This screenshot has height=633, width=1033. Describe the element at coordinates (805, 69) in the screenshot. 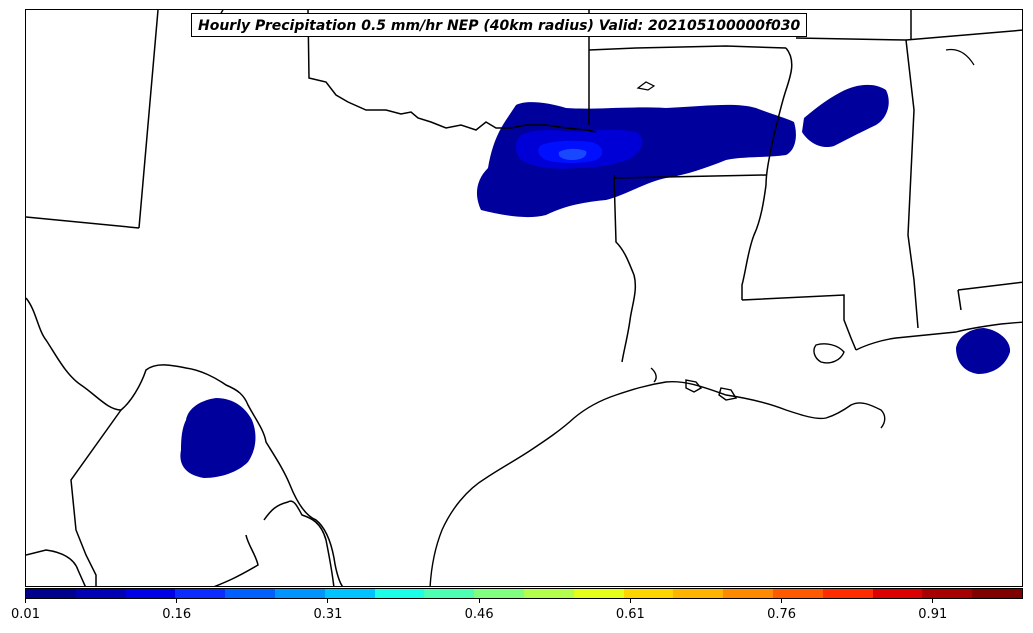

I see `lakes` at that location.